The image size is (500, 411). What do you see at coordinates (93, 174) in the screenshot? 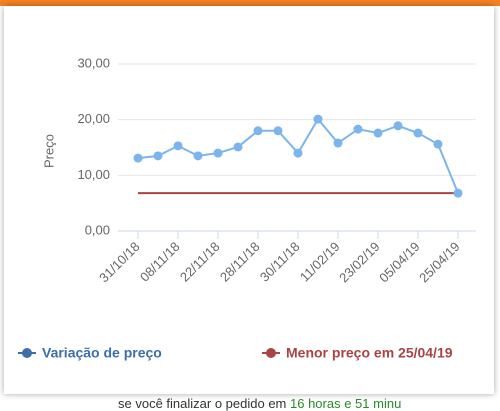
I see `y-tick-label: 10,00` at bounding box center [93, 174].